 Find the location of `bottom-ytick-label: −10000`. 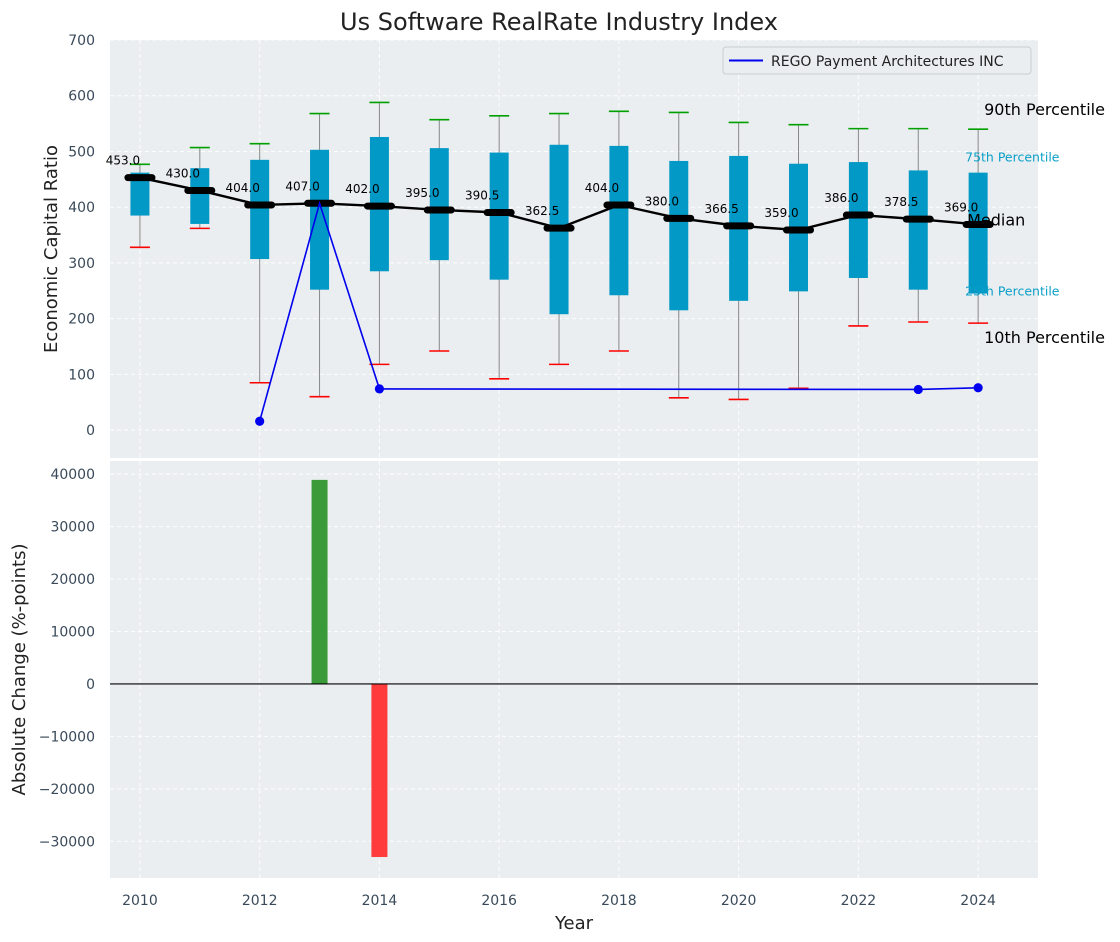

bottom-ytick-label: −10000 is located at coordinates (67, 737).